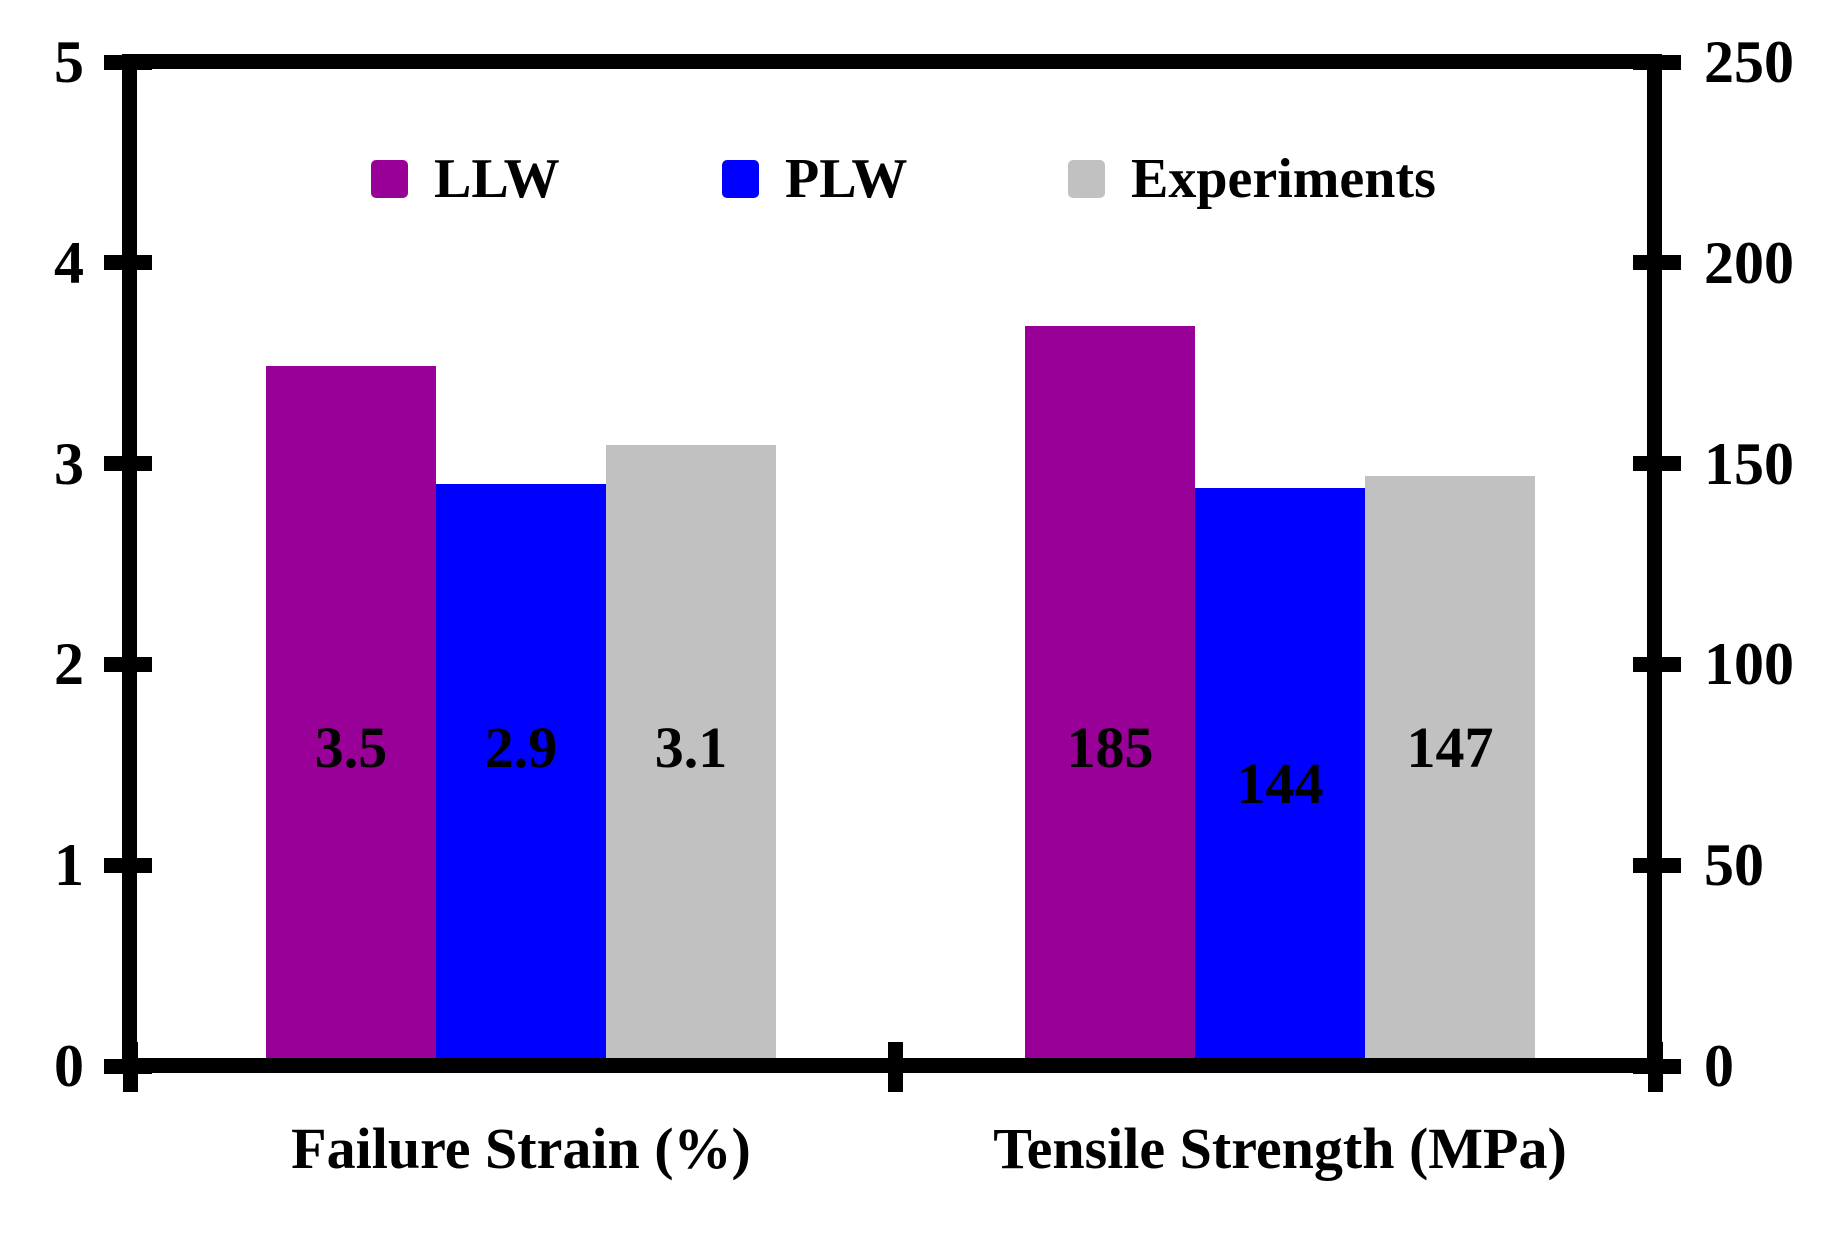  What do you see at coordinates (69, 865) in the screenshot?
I see `left-axis-tick-label: 1` at bounding box center [69, 865].